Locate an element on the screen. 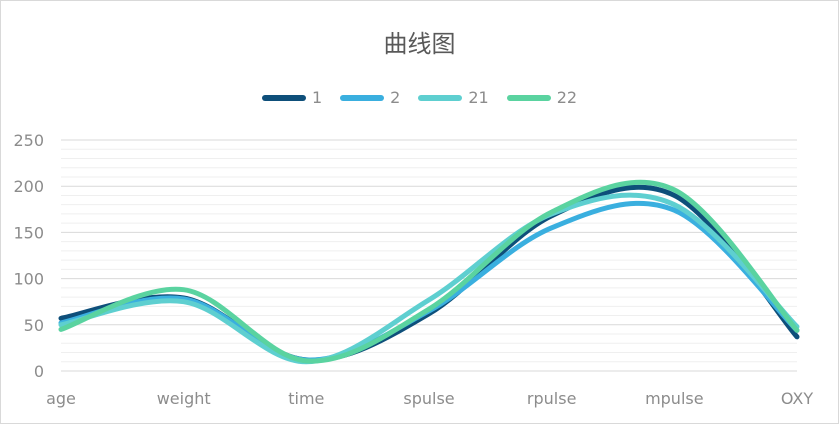  legend-label: 1 is located at coordinates (317, 97).